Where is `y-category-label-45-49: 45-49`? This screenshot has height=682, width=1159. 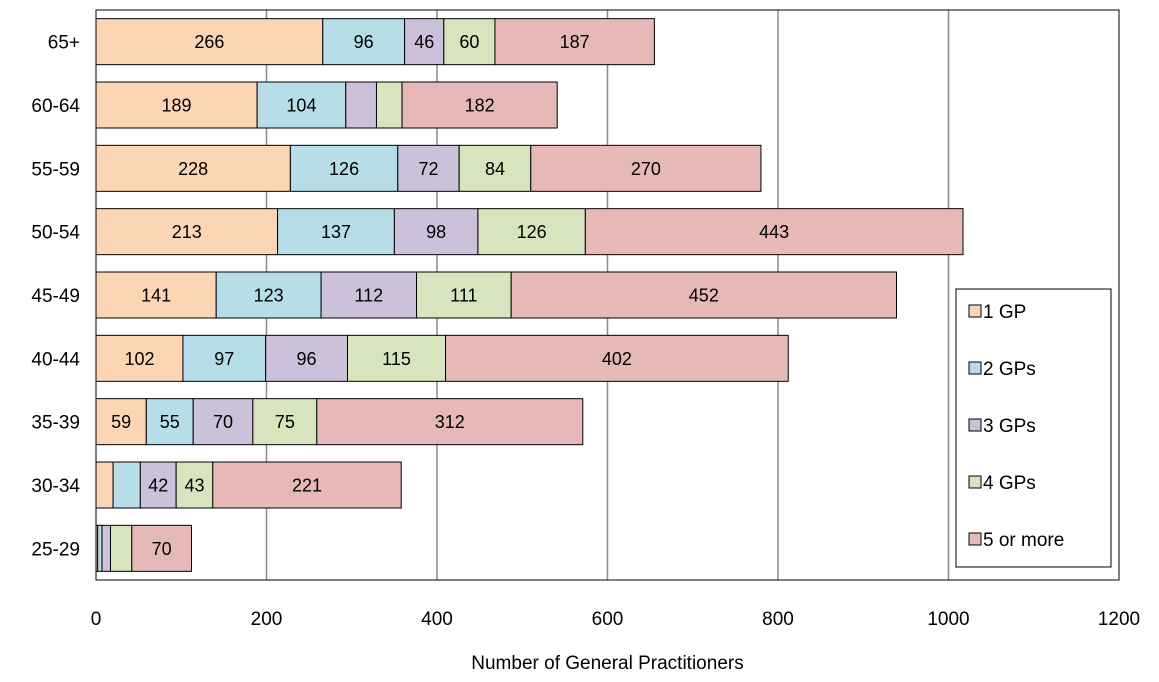 y-category-label-45-49: 45-49 is located at coordinates (55, 296).